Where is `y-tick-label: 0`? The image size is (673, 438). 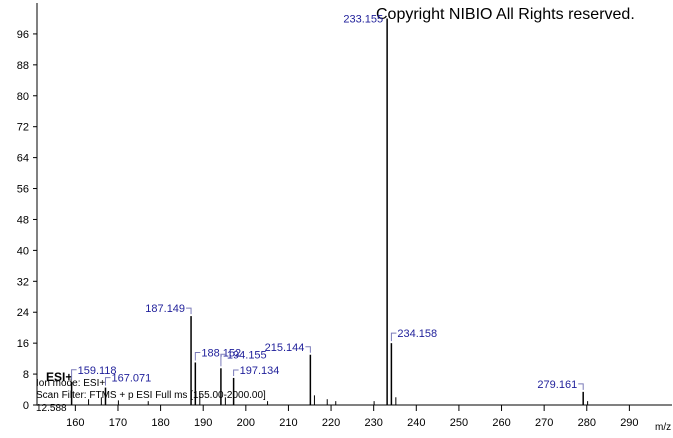
y-tick-label: 0 is located at coordinates (26, 406).